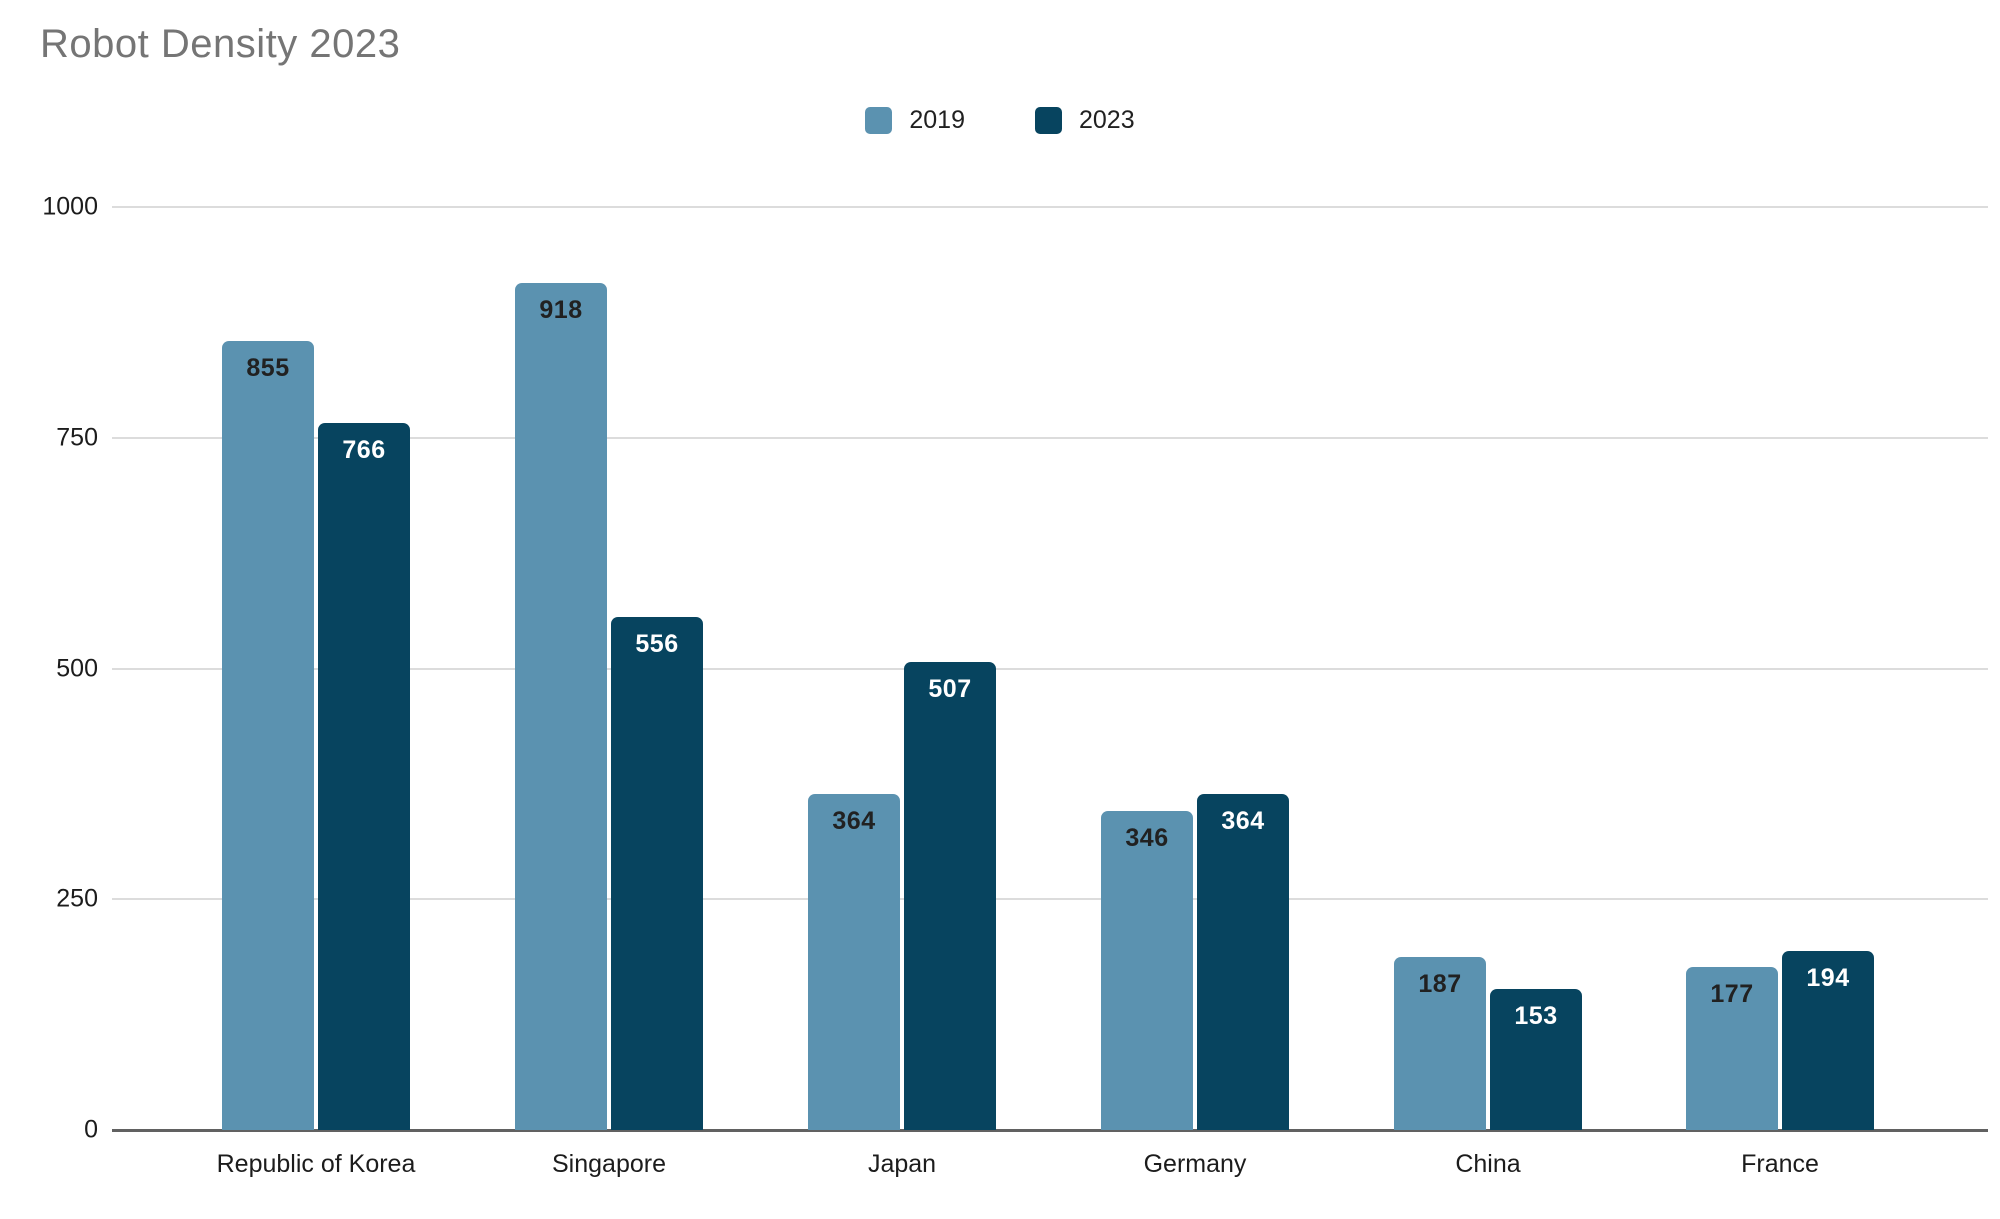 The width and height of the screenshot is (2000, 1219). Describe the element at coordinates (1732, 994) in the screenshot. I see `bar-value-label-2019-france: 177` at that location.